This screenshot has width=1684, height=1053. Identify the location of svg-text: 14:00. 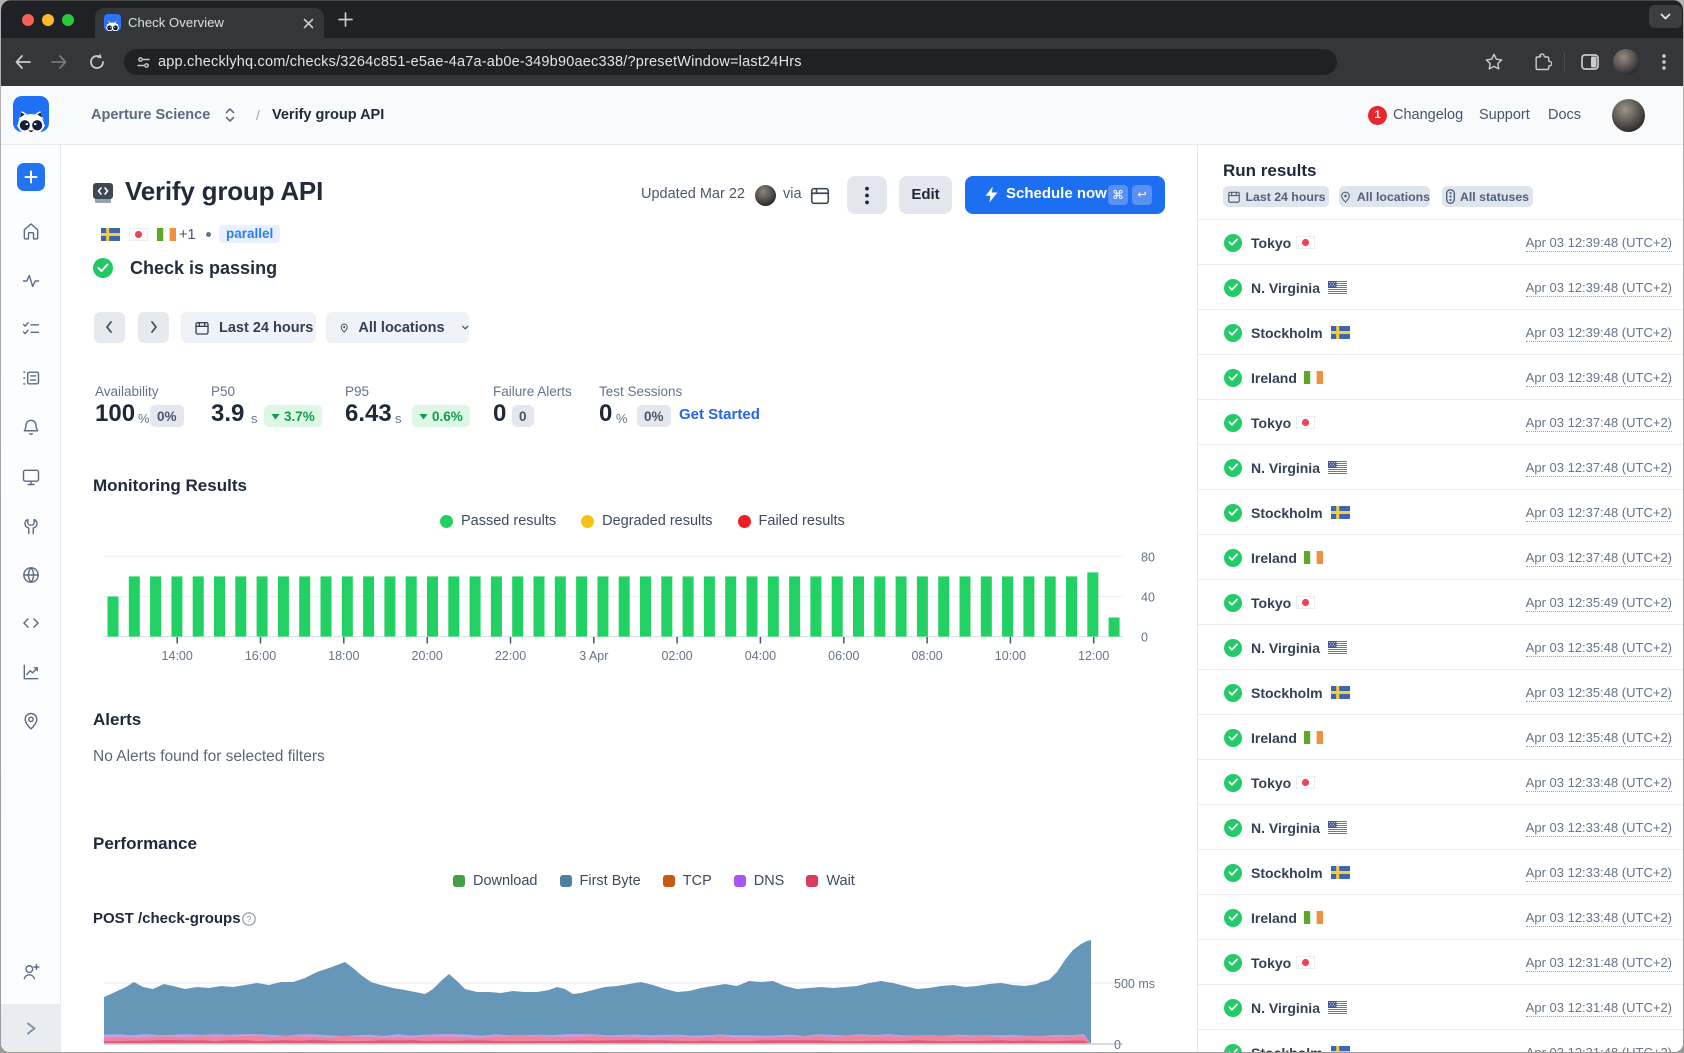
(177, 656).